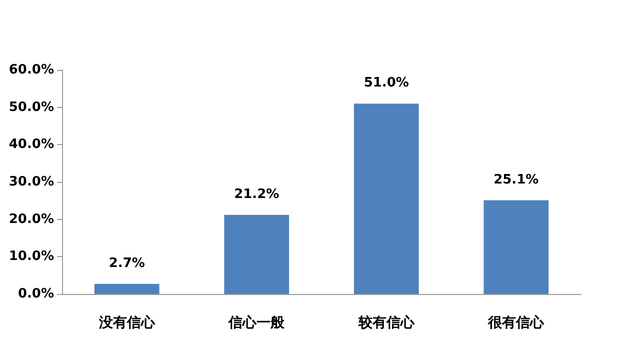 Image resolution: width=641 pixels, height=364 pixels. Describe the element at coordinates (516, 180) in the screenshot. I see `data-label: 25.1%` at that location.